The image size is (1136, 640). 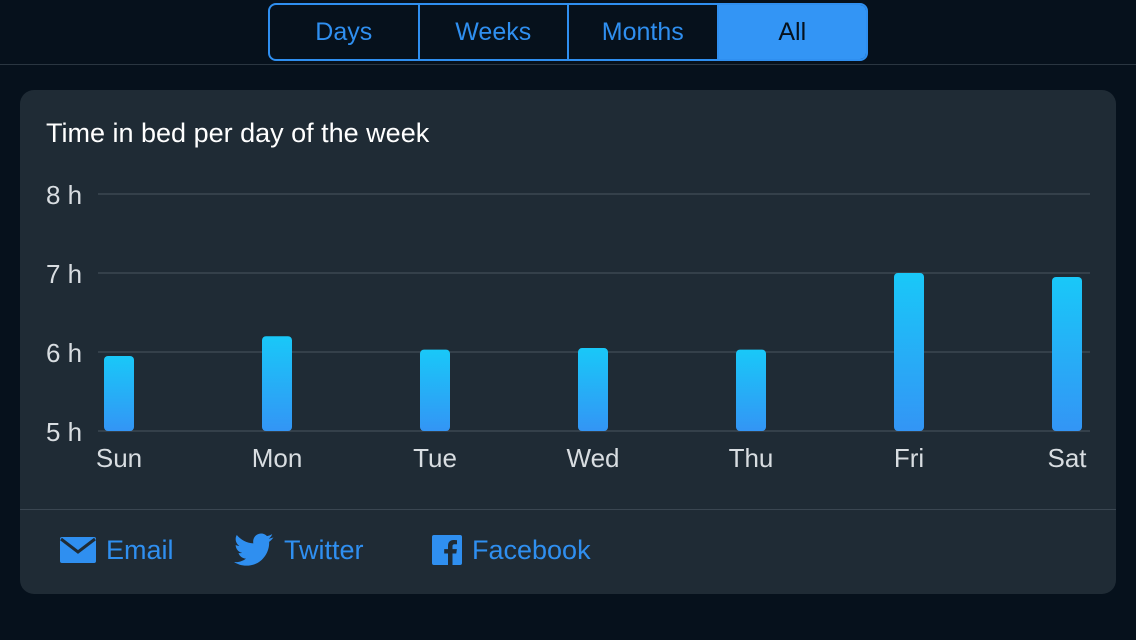 What do you see at coordinates (64, 274) in the screenshot?
I see `y-tick-label: 7 h` at bounding box center [64, 274].